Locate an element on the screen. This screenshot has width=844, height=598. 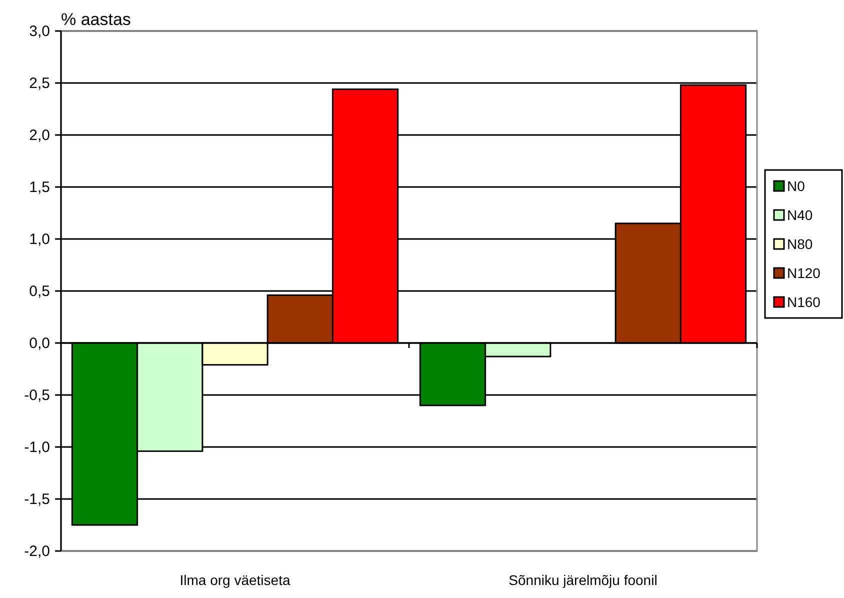
y-tick-label: -0,5 is located at coordinates (37, 395).